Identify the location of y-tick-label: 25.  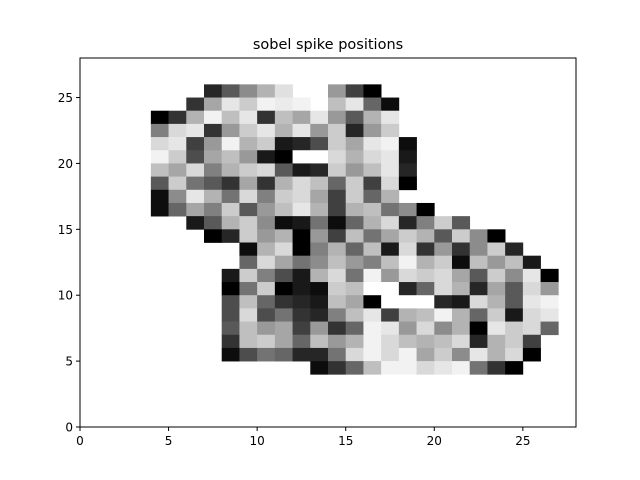
(65, 98).